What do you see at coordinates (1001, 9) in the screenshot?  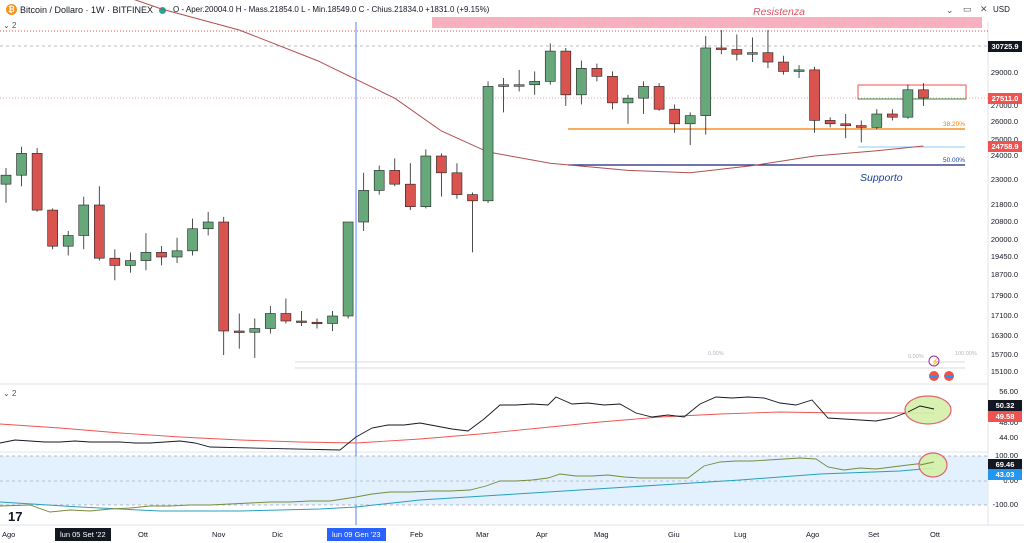 I see `currency-label: USD` at bounding box center [1001, 9].